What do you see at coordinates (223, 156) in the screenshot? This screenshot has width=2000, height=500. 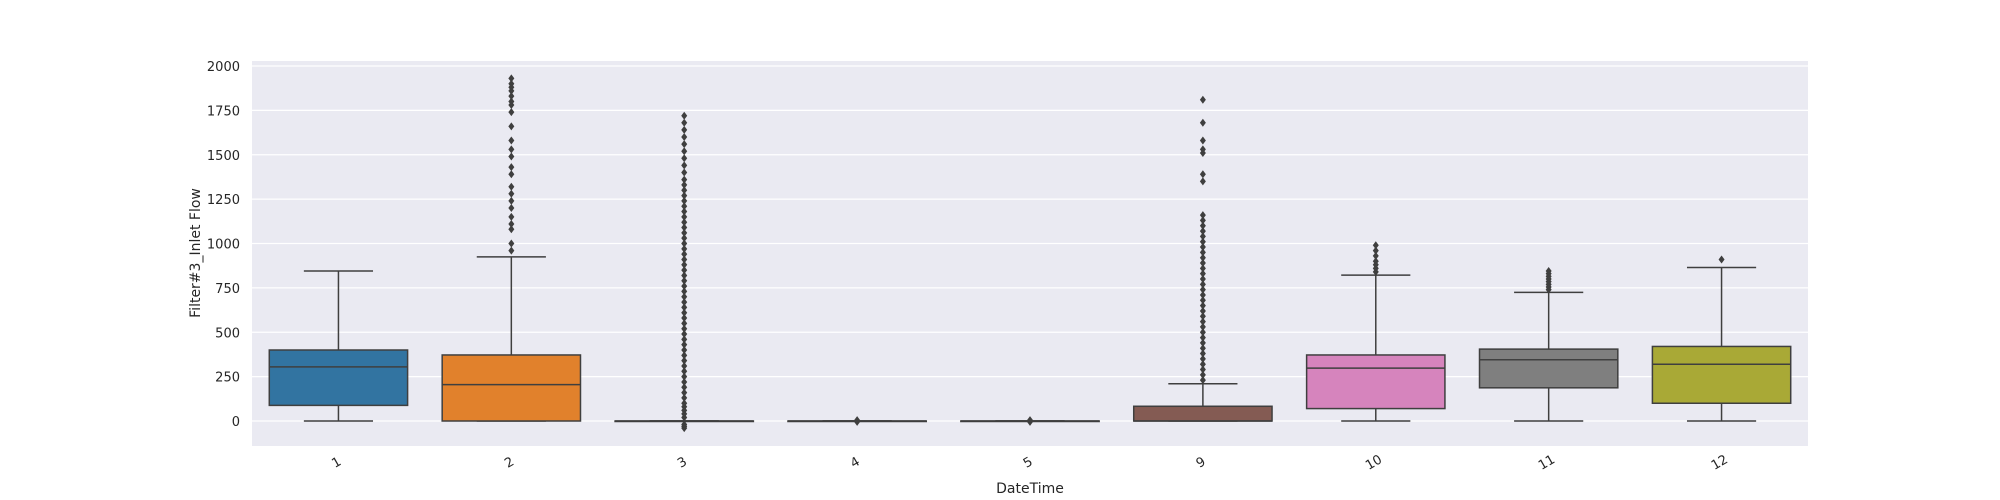 I see `y-tick-label: 1500` at bounding box center [223, 156].